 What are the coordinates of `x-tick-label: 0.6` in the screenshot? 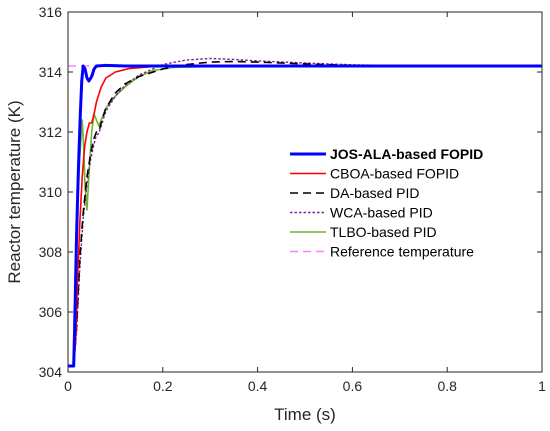 It's located at (353, 386).